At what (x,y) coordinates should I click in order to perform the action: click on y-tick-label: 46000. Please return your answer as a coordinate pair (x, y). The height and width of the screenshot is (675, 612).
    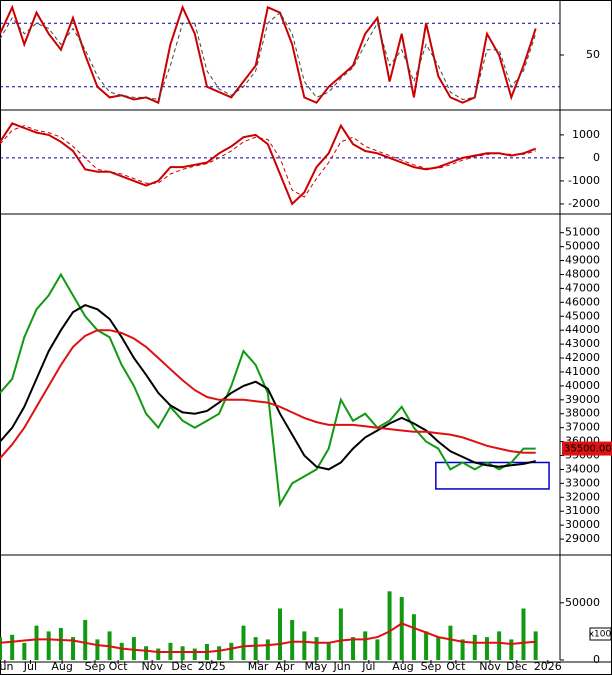
    Looking at the image, I should click on (582, 301).